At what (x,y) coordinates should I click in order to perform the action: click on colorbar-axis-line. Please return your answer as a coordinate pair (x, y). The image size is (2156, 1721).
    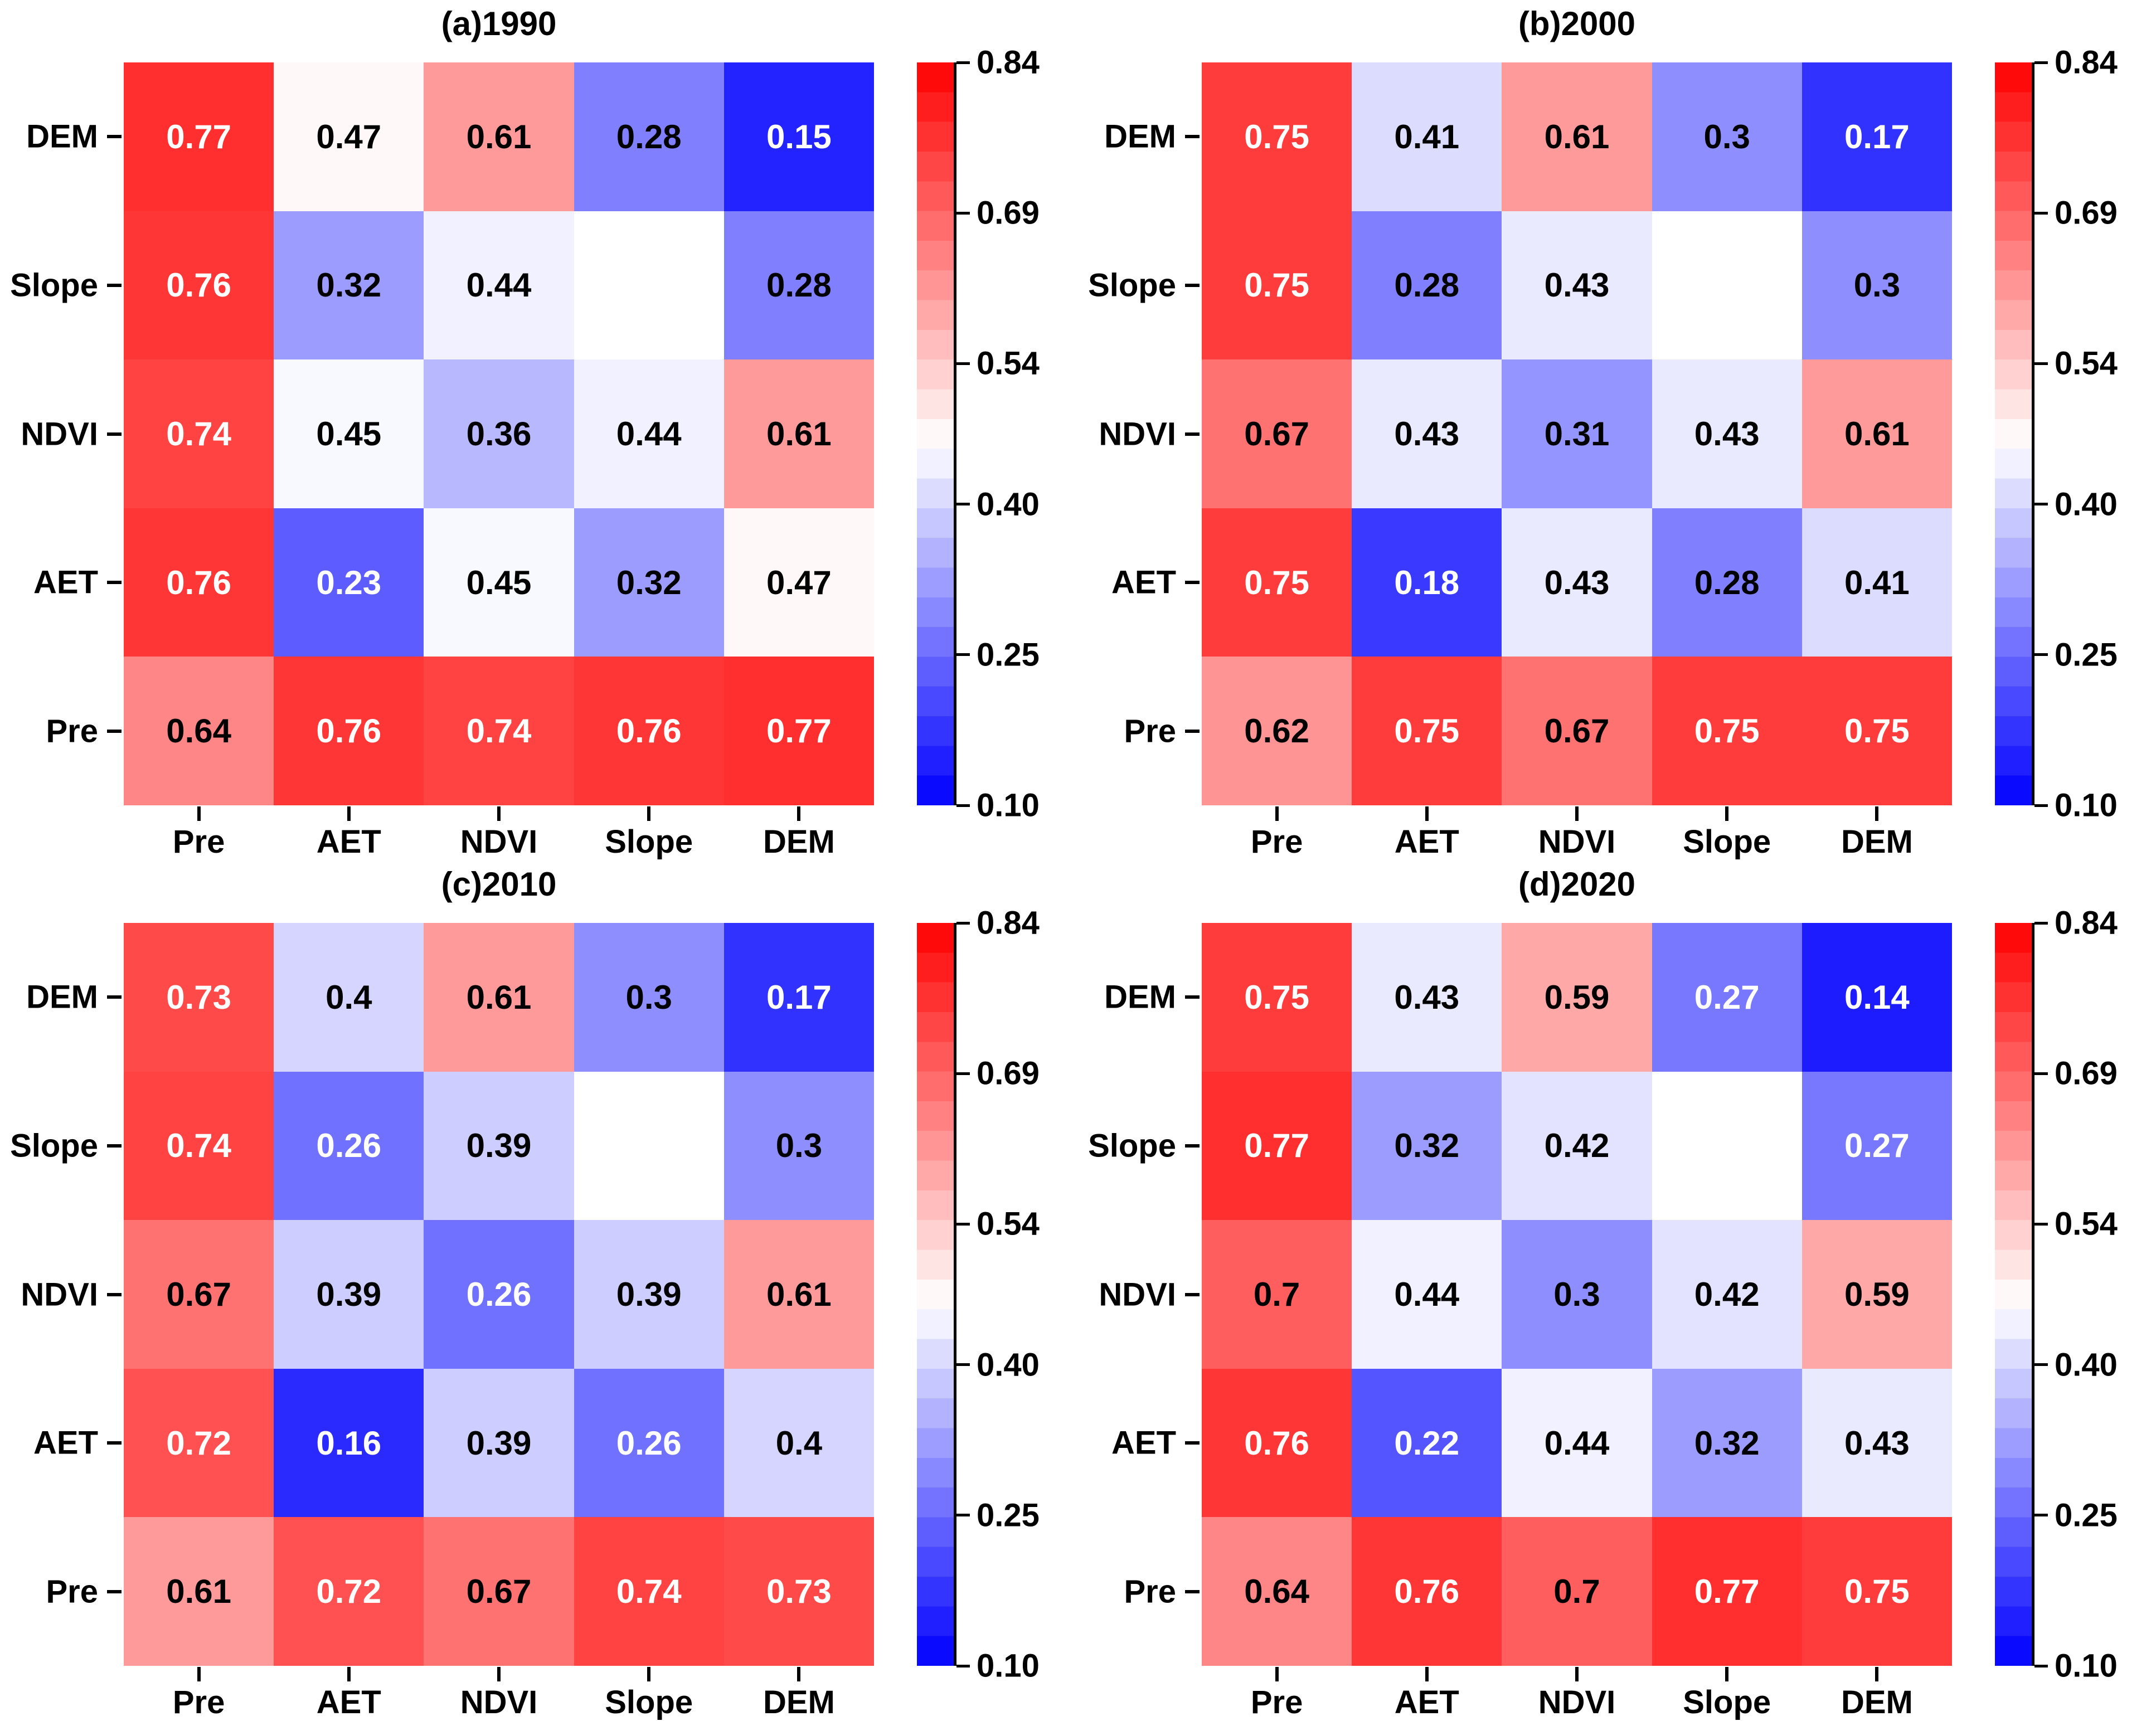
    Looking at the image, I should click on (955, 1294).